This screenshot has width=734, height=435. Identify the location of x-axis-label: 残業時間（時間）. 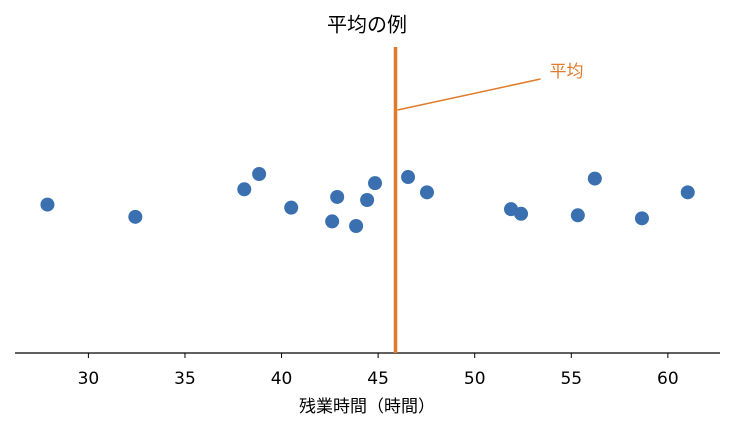
(367, 407).